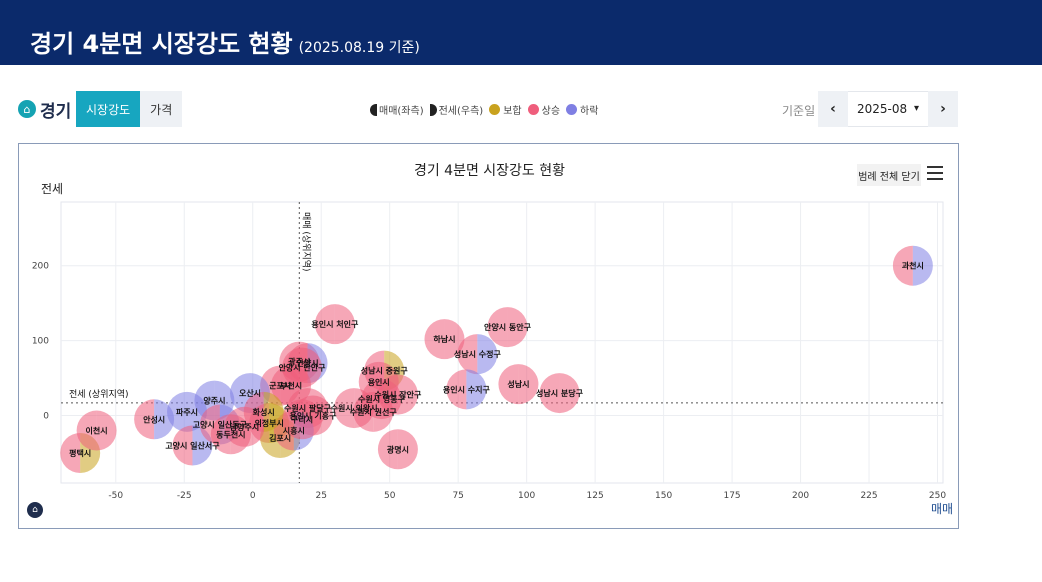  Describe the element at coordinates (518, 384) in the screenshot. I see `bubble-label: 성남시` at that location.